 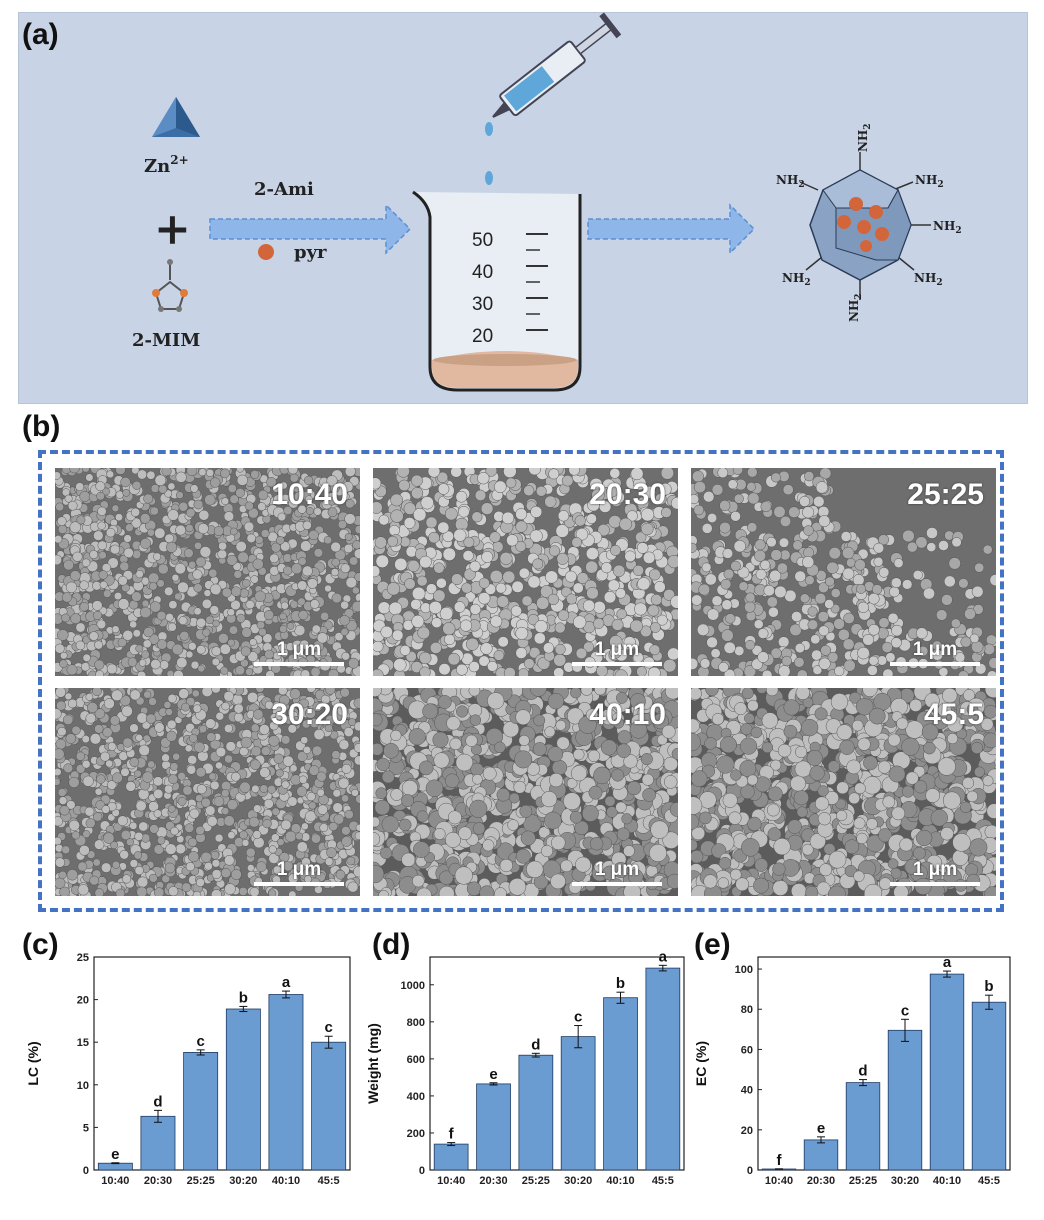 What do you see at coordinates (865, 226) in the screenshot?
I see `zif-polyhedron-icon` at bounding box center [865, 226].